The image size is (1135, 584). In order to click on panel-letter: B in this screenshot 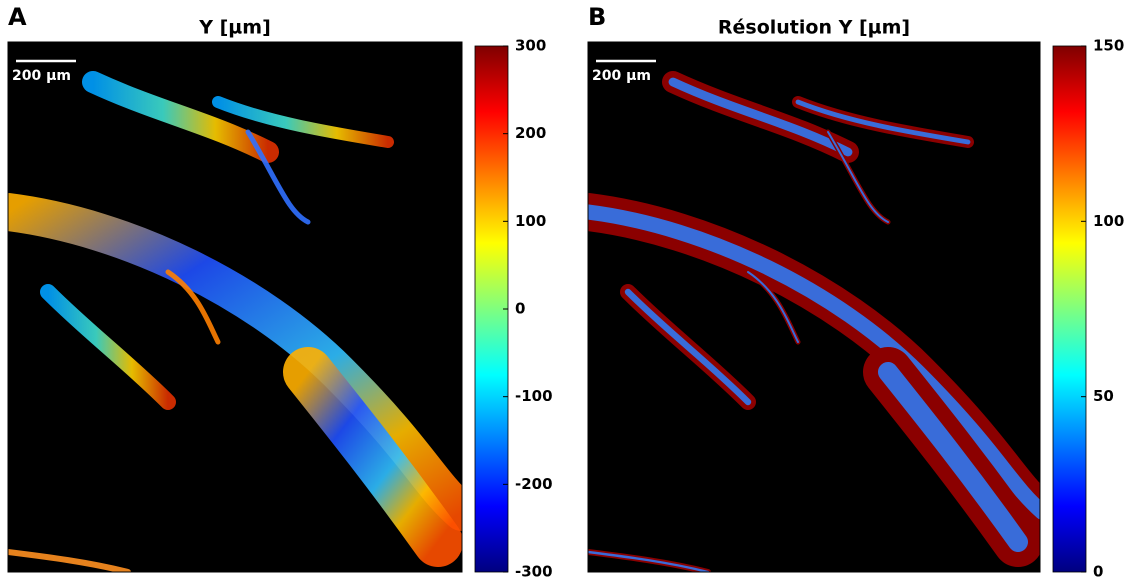, I will do `click(597, 17)`.